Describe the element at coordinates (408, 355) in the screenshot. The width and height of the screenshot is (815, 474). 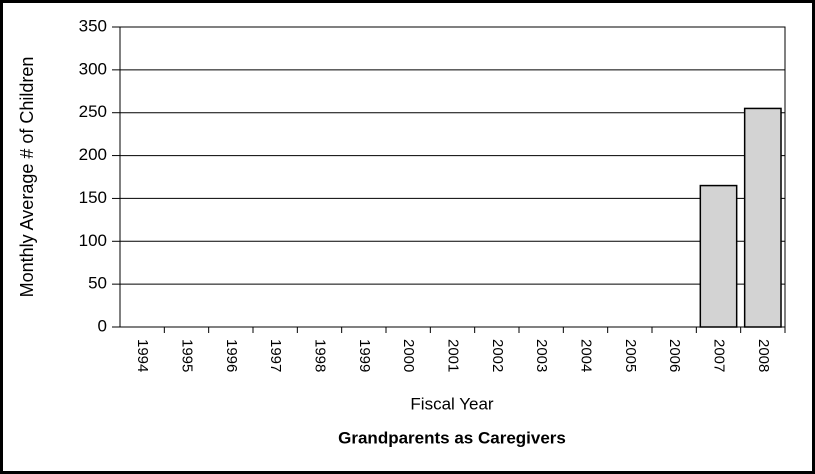
I see `x-tick-label: 2000` at that location.